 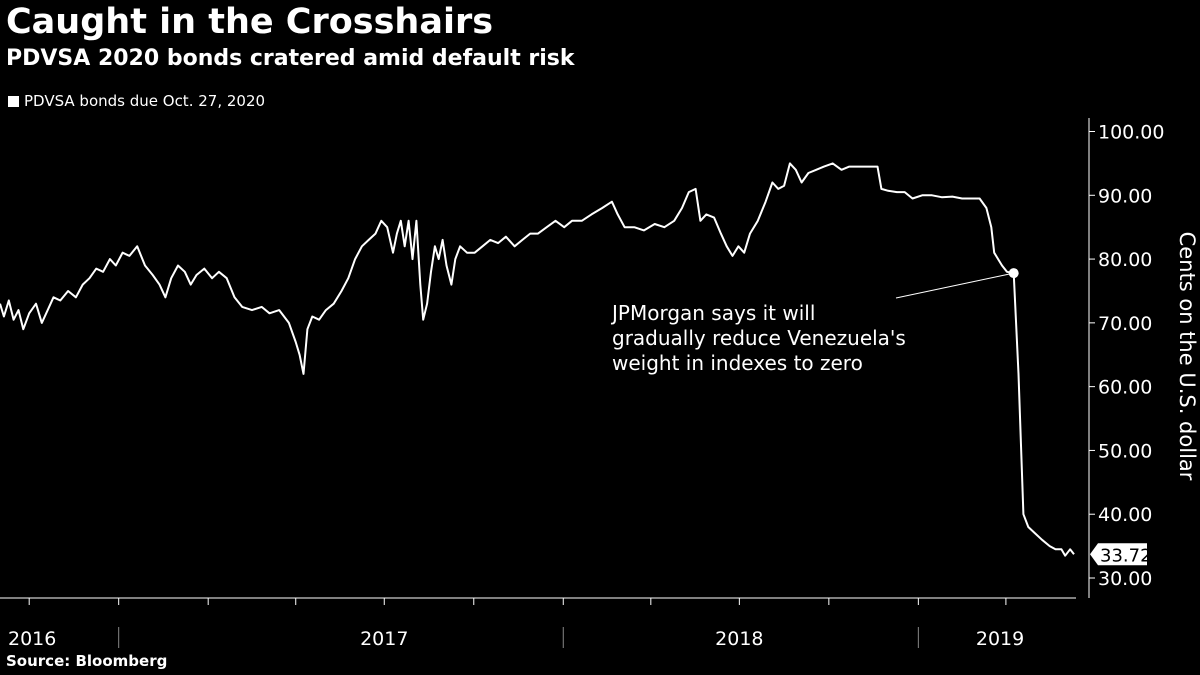 What do you see at coordinates (737, 363) in the screenshot?
I see `annotation-text-line: weight in indexes to zero` at bounding box center [737, 363].